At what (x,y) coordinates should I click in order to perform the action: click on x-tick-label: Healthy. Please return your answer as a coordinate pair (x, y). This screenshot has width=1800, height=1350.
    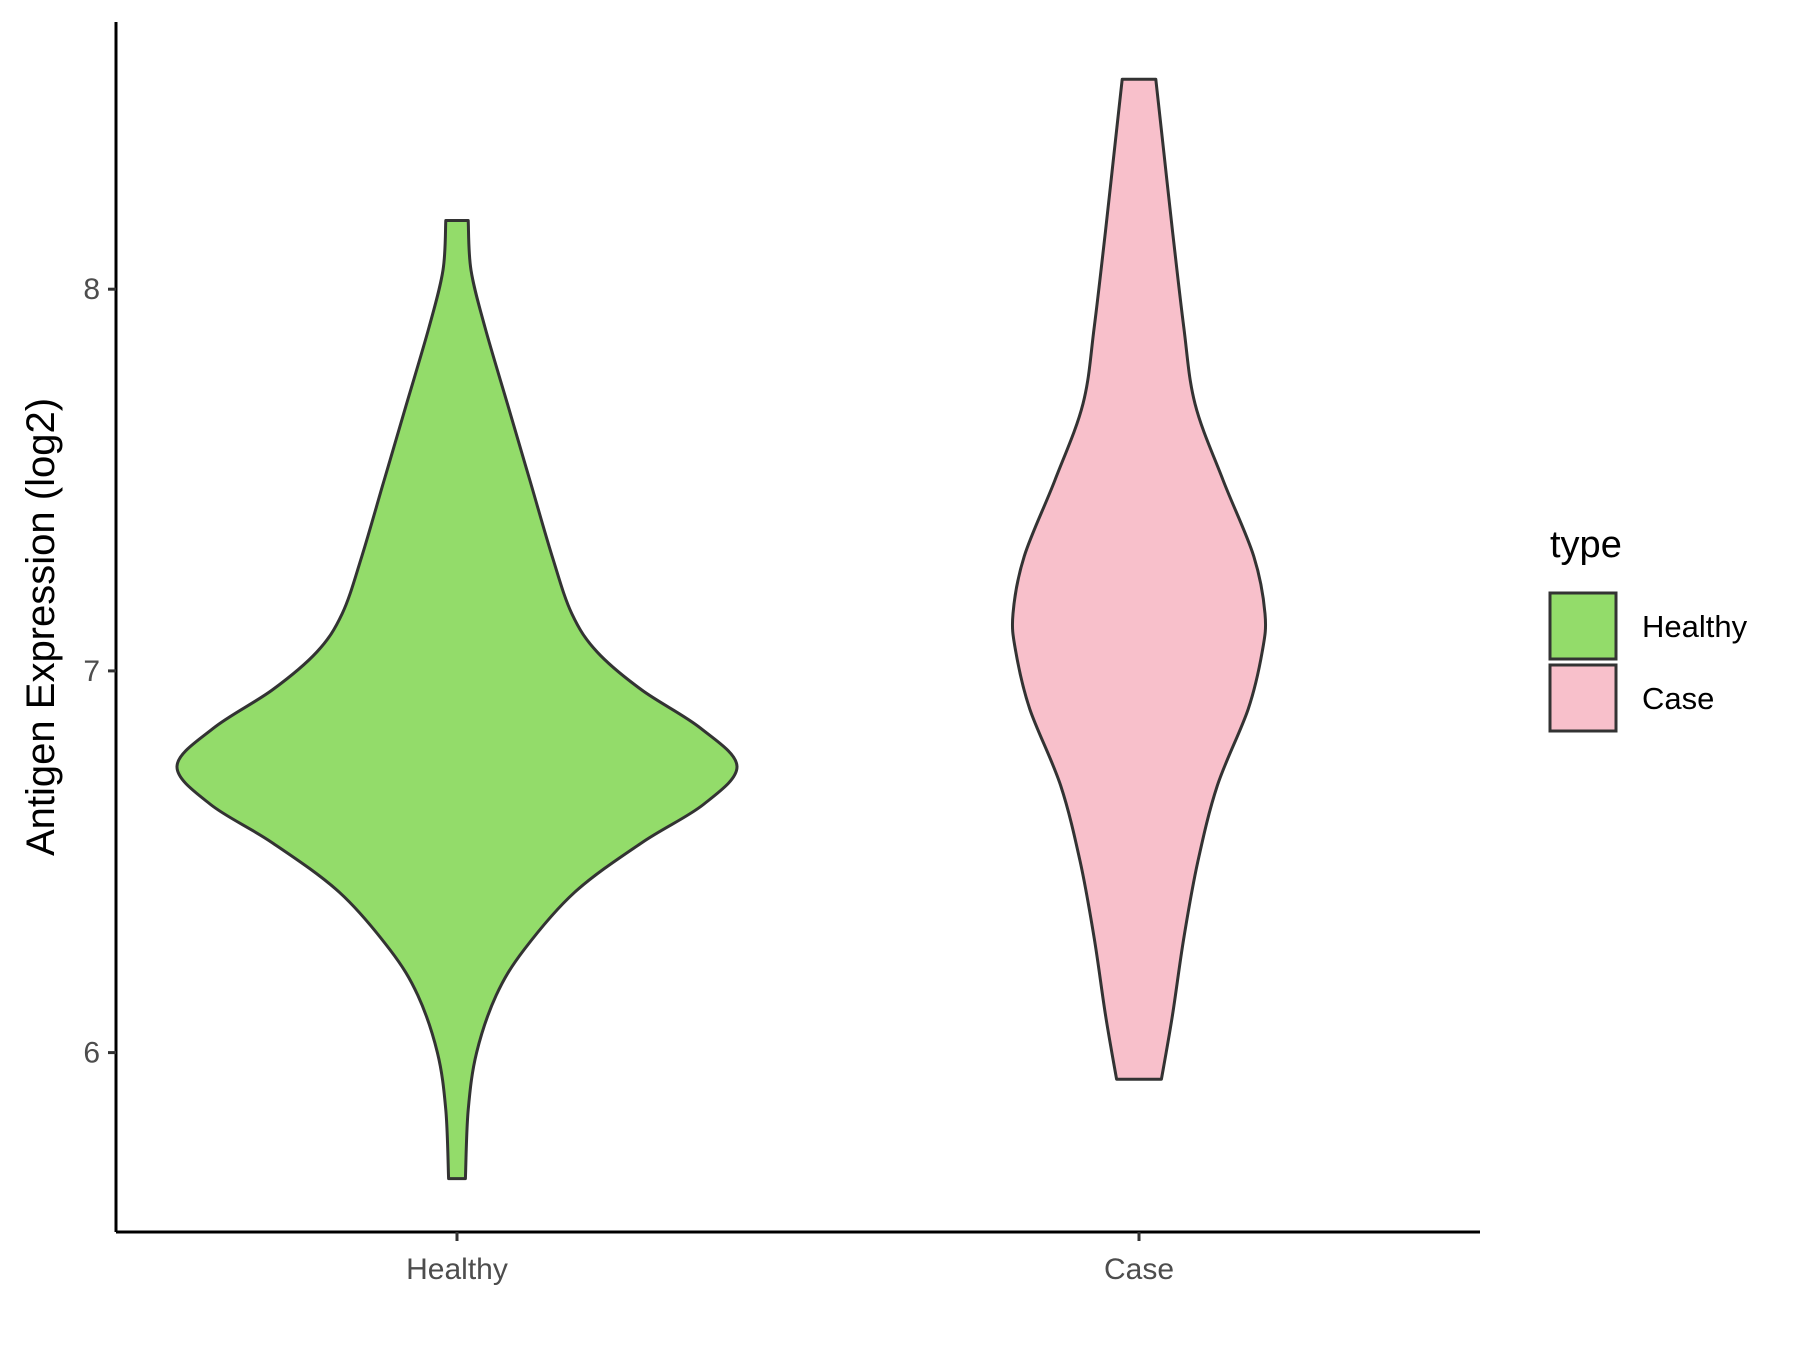
    Looking at the image, I should click on (457, 1269).